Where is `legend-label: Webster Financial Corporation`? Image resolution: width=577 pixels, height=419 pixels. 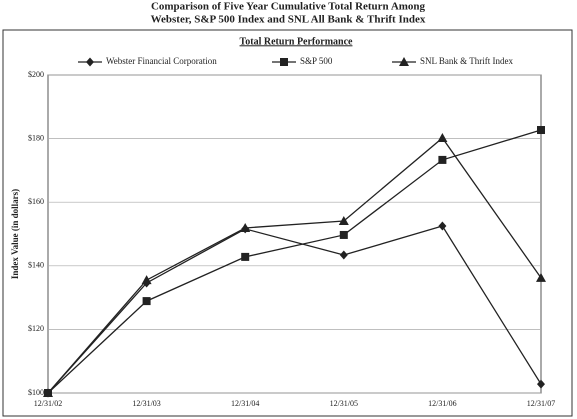
legend-label: Webster Financial Corporation is located at coordinates (161, 61).